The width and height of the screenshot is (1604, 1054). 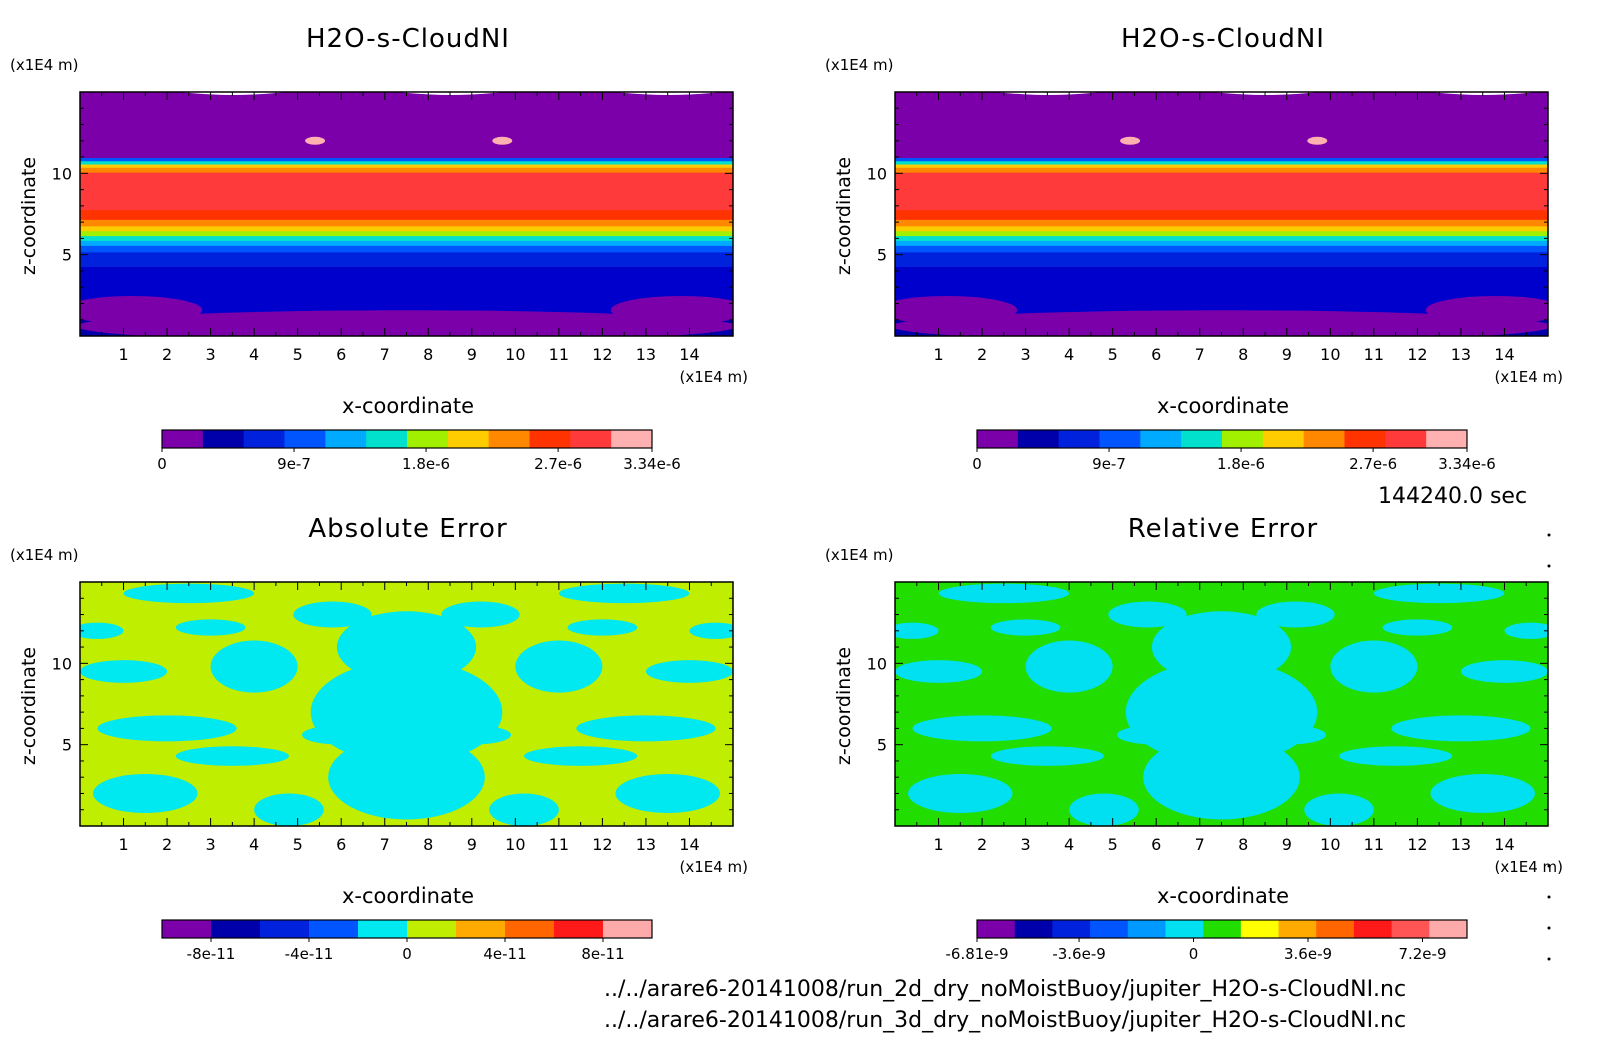 What do you see at coordinates (1467, 464) in the screenshot?
I see `colorbar-tick-label: 3.34e-6` at bounding box center [1467, 464].